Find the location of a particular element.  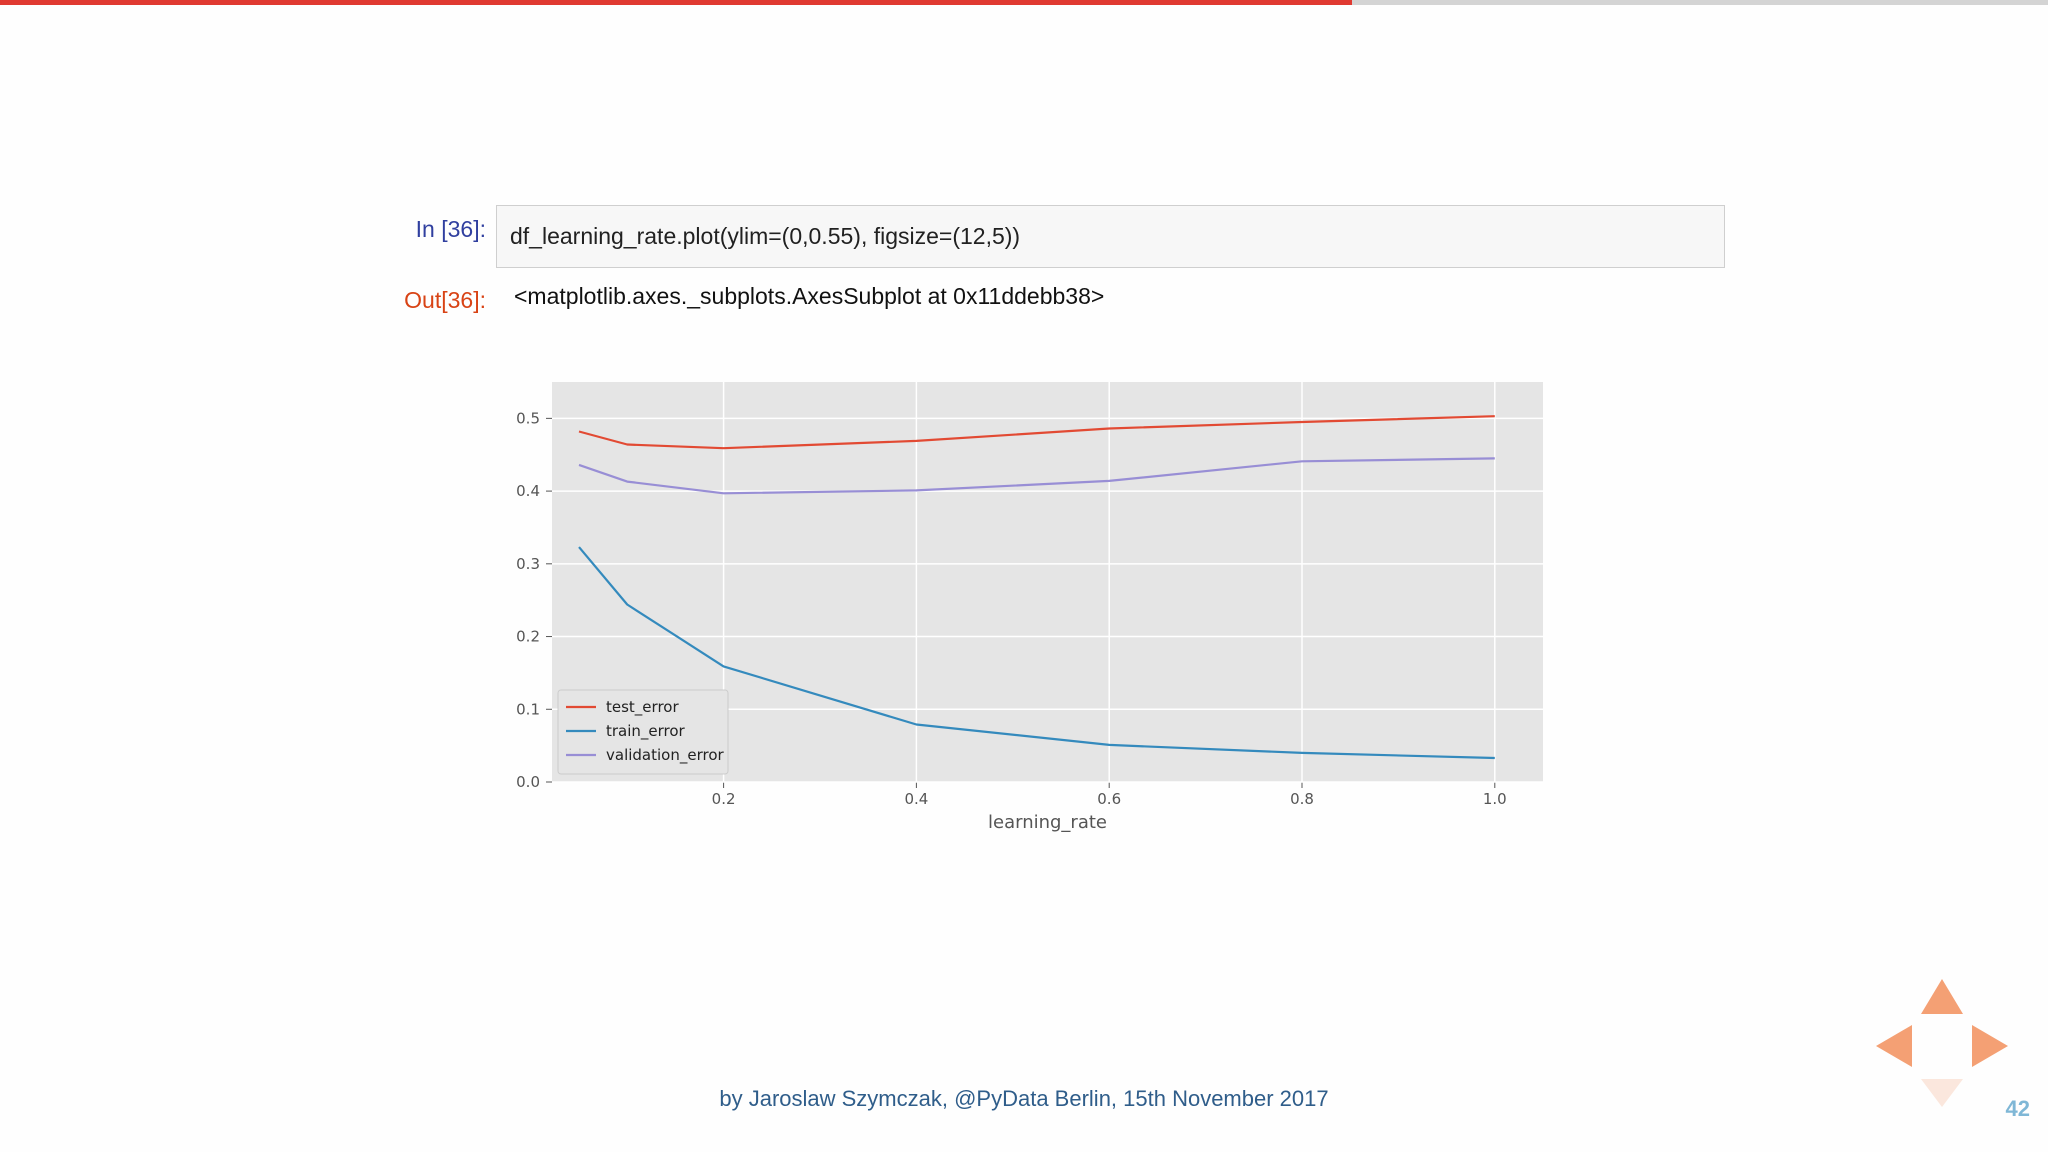

y-tick-label: 0.2 is located at coordinates (528, 637).